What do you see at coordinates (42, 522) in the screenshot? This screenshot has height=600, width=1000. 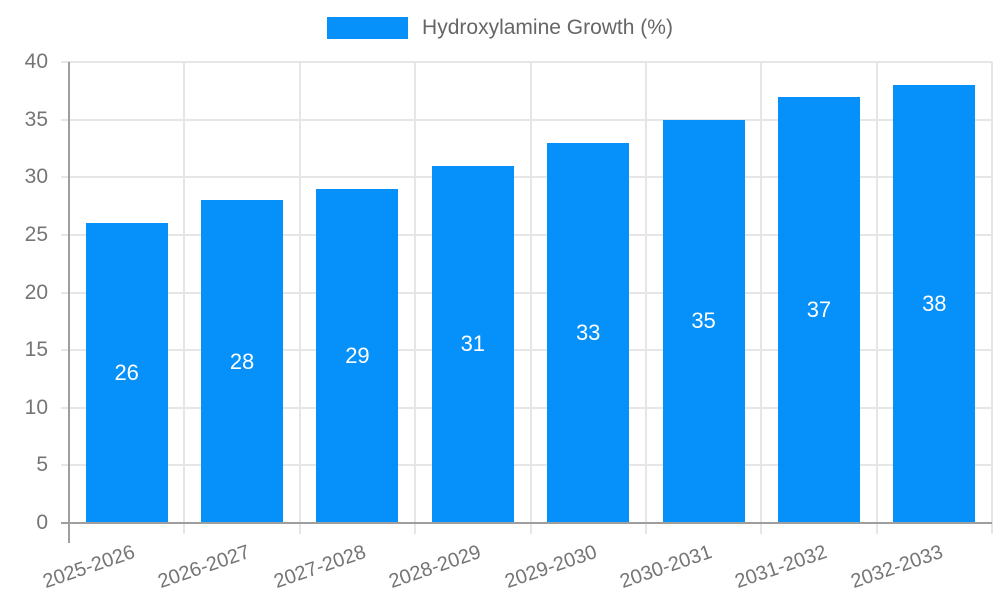 I see `y-tick-label: 0` at bounding box center [42, 522].